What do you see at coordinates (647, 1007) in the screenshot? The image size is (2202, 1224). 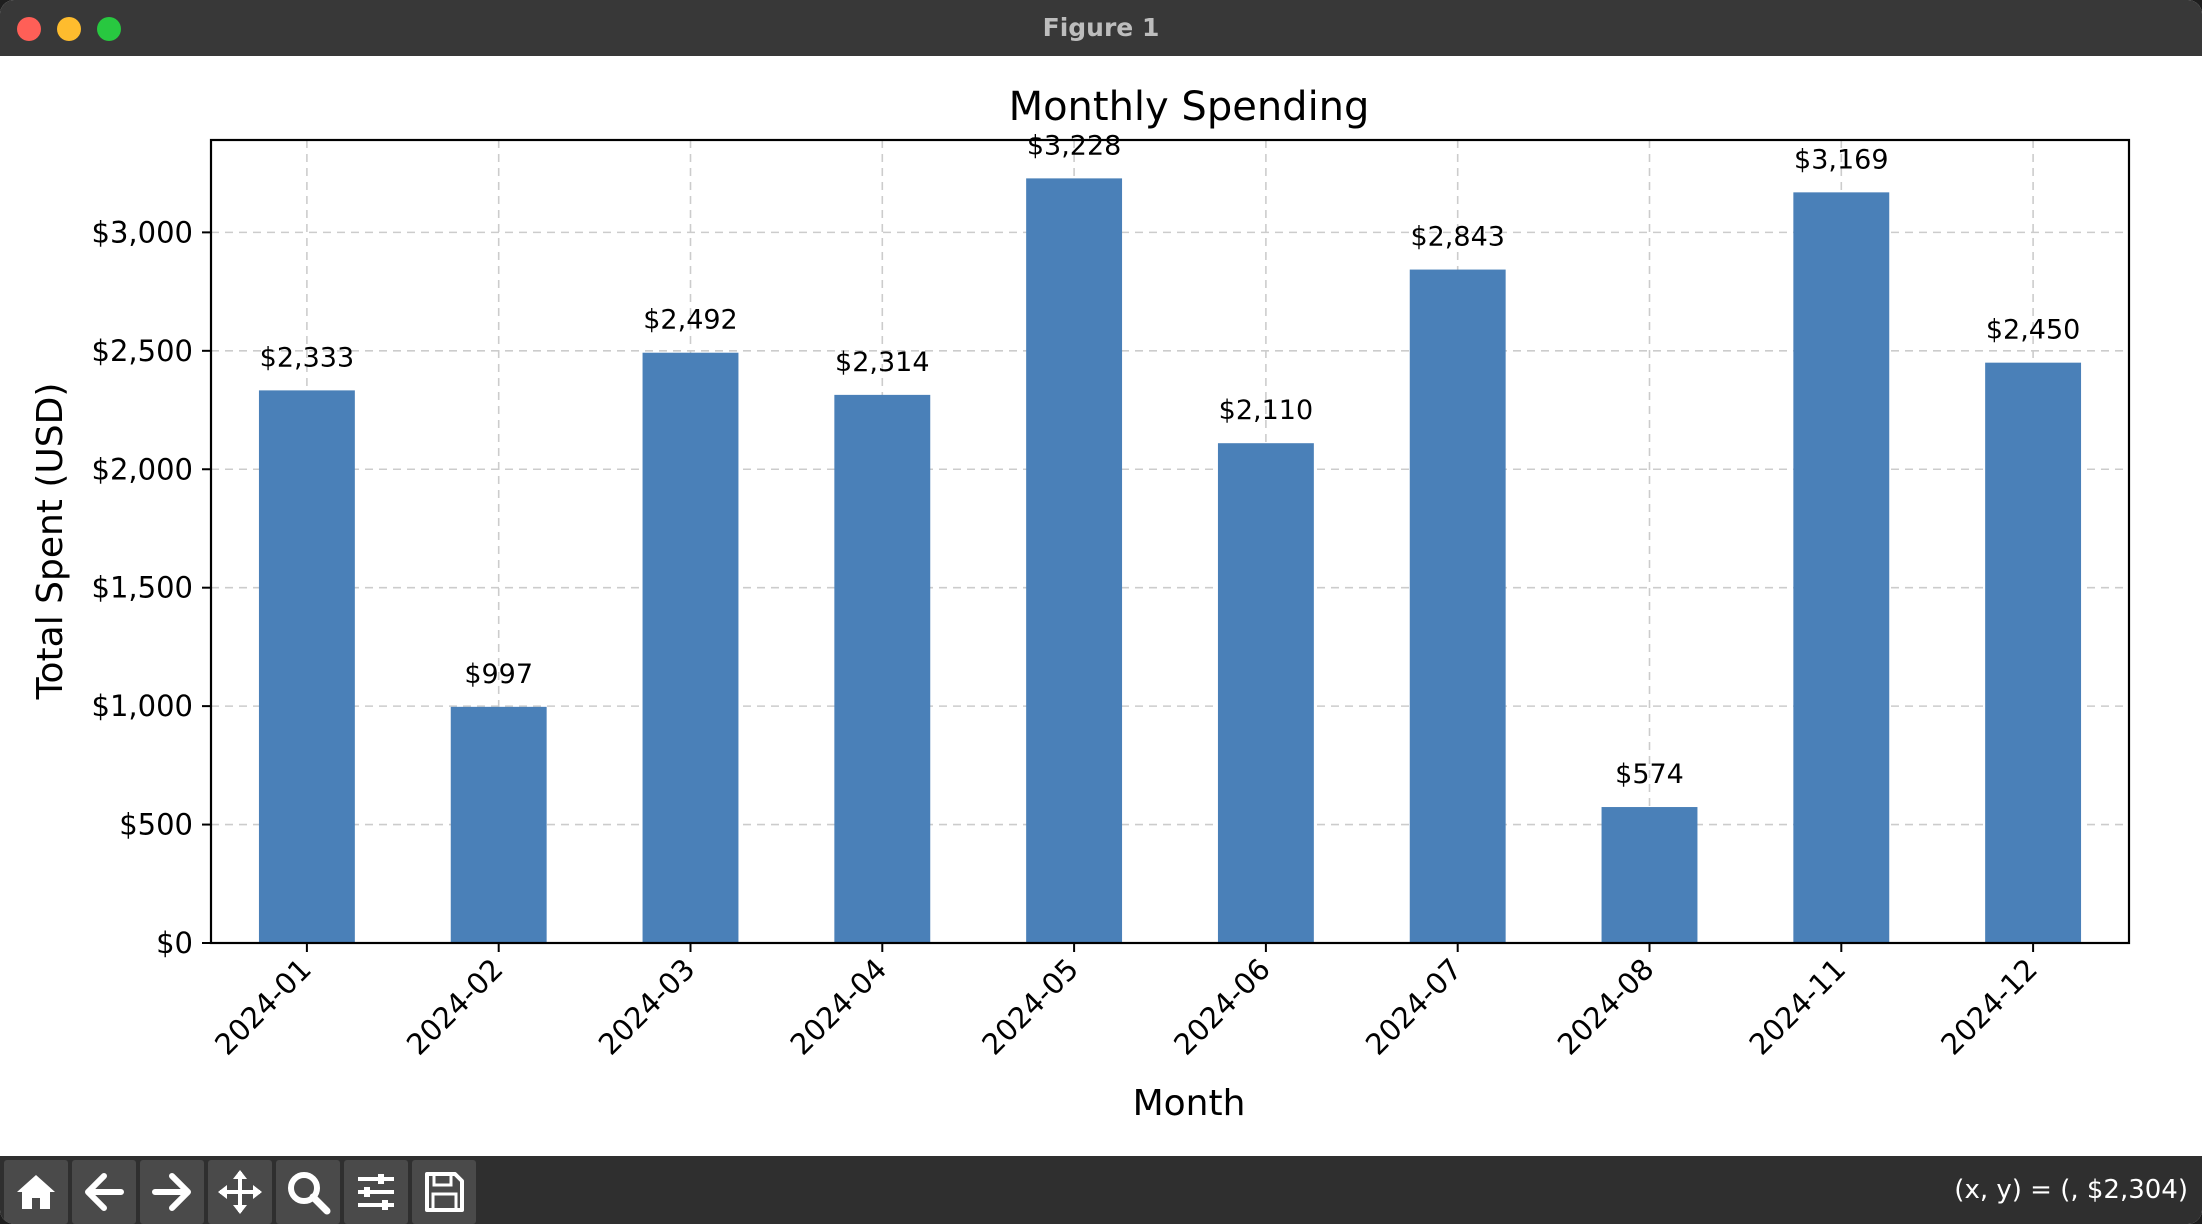 I see `x-tick-label: 2024-03` at bounding box center [647, 1007].